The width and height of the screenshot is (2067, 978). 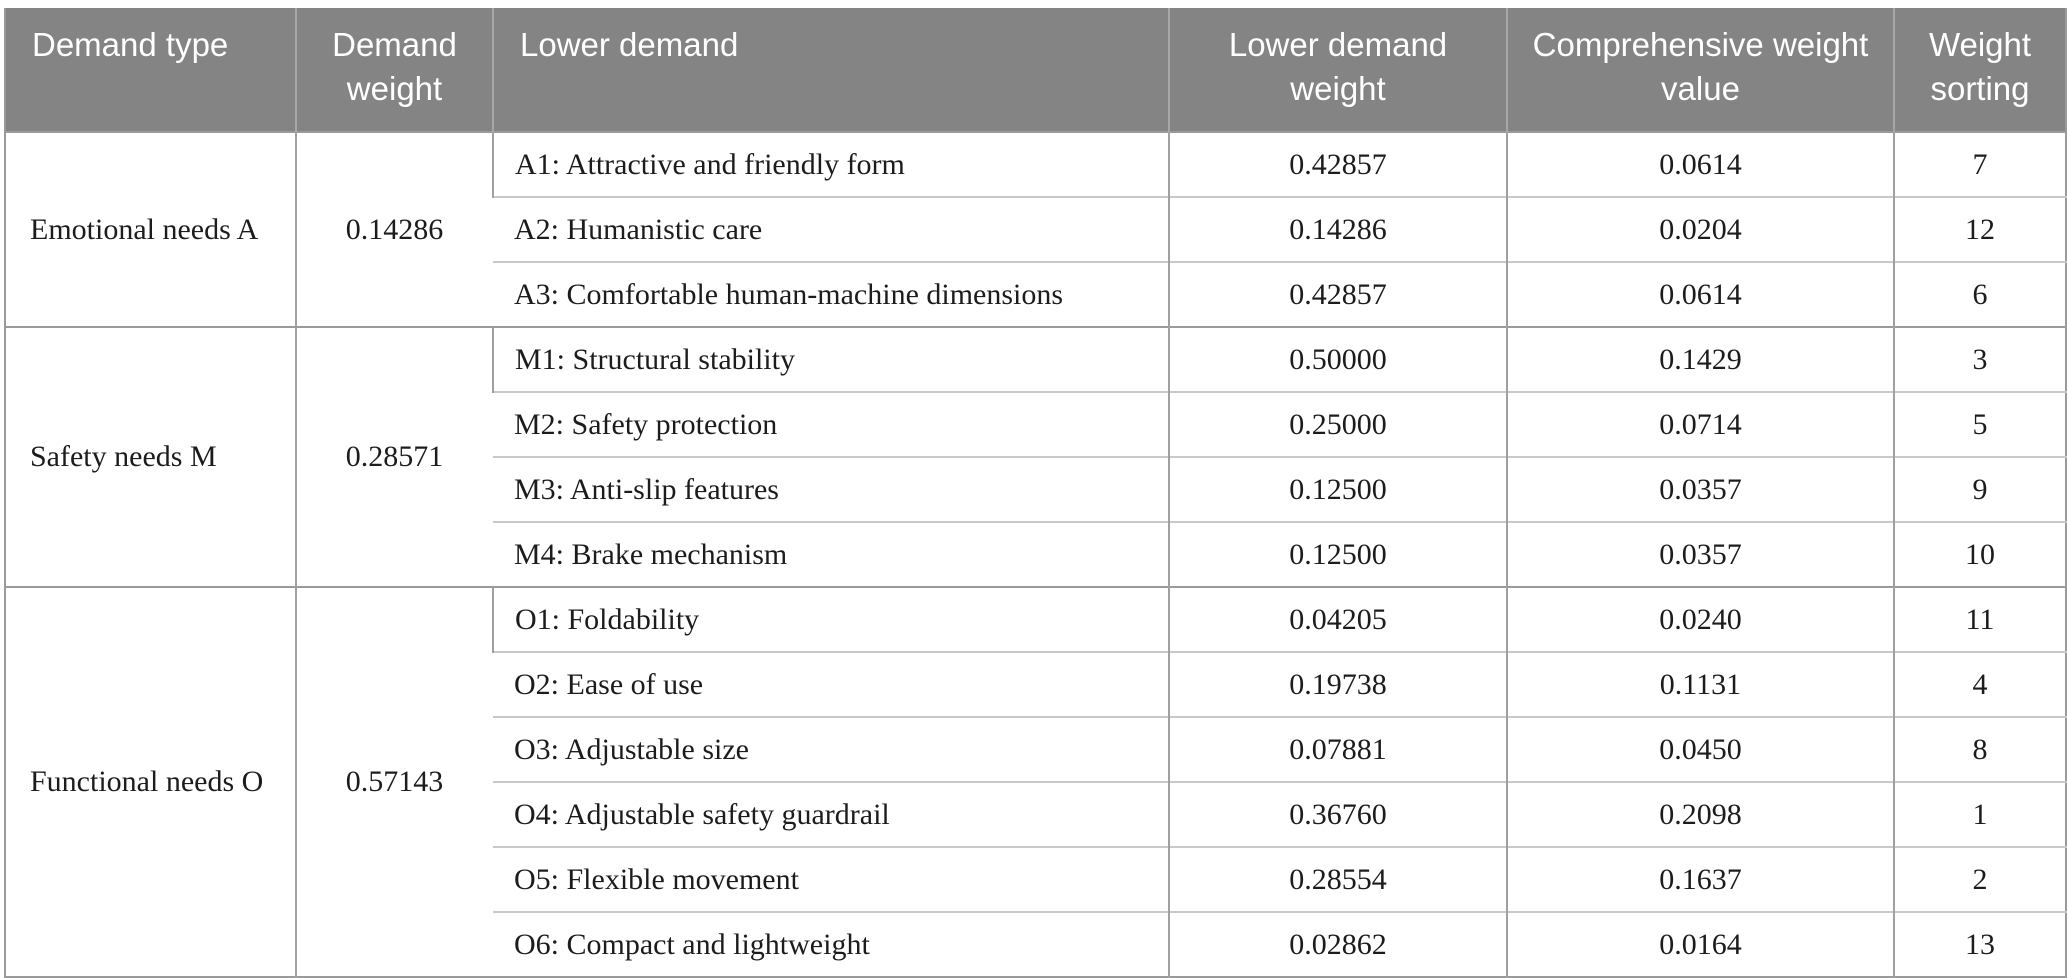 What do you see at coordinates (830, 359) in the screenshot?
I see `lower-demand-cell: M1: Structural stability` at bounding box center [830, 359].